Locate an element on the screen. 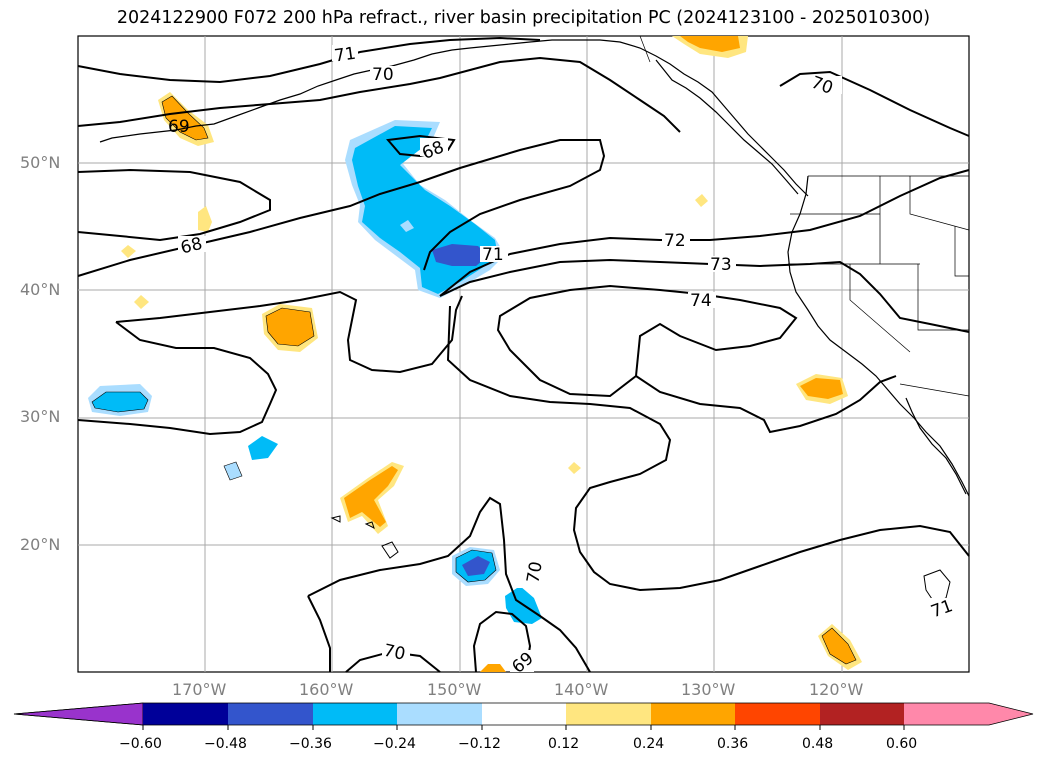 The image size is (1047, 765). contour-71-west is located at coordinates (177, 378).